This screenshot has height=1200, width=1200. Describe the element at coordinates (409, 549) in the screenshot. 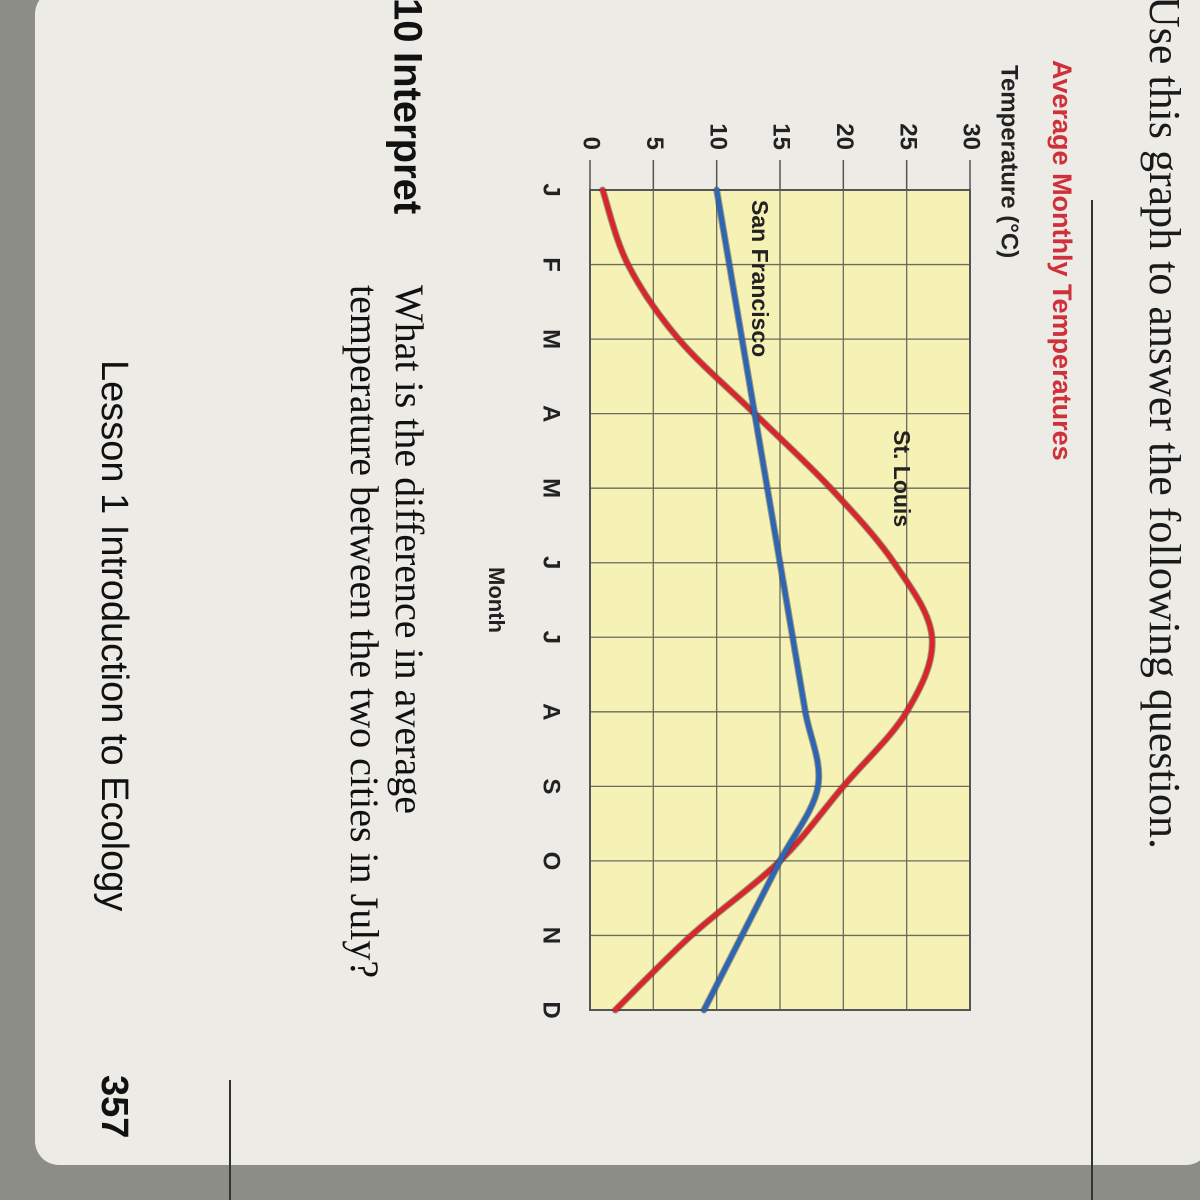

I see `question-line: What is the difference in average` at that location.